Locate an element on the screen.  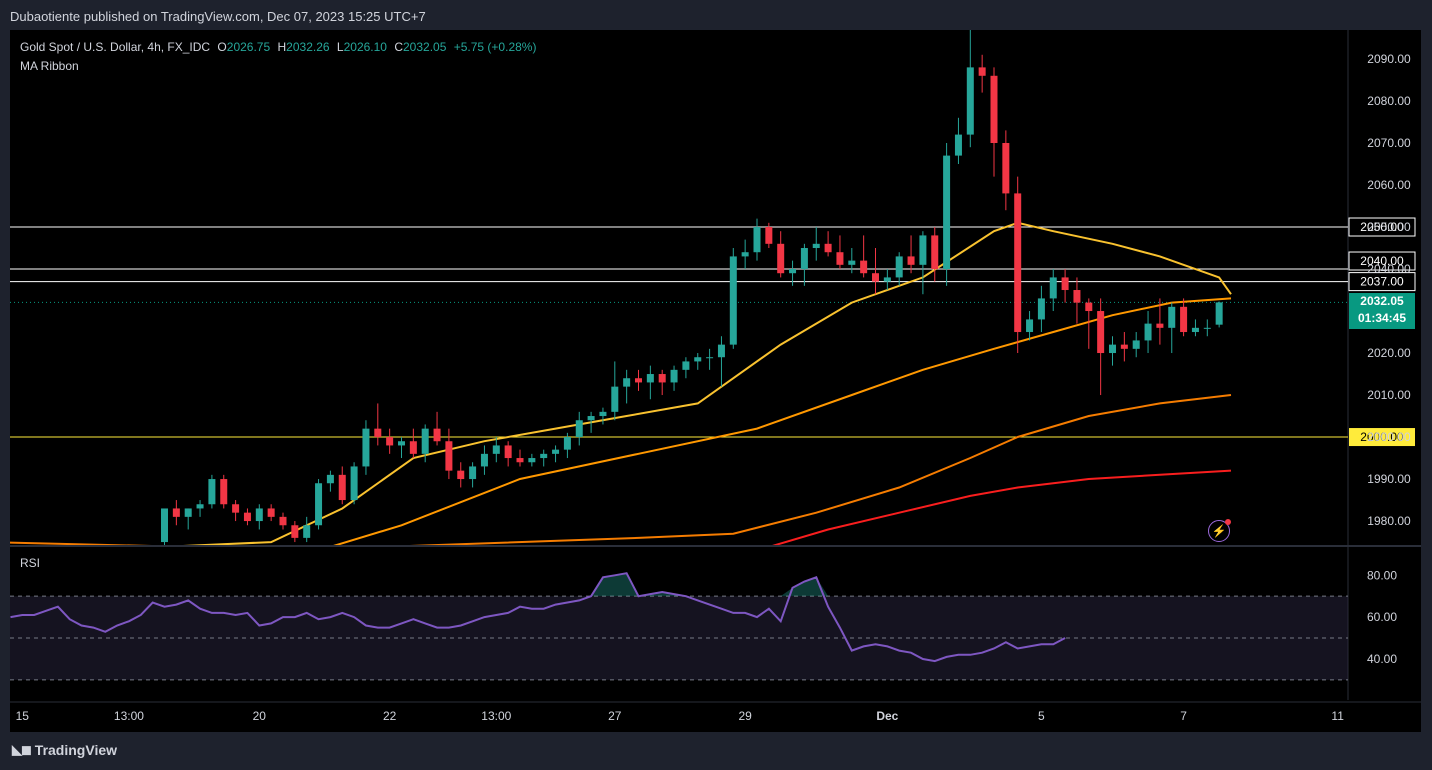
low-label: L is located at coordinates (340, 47).